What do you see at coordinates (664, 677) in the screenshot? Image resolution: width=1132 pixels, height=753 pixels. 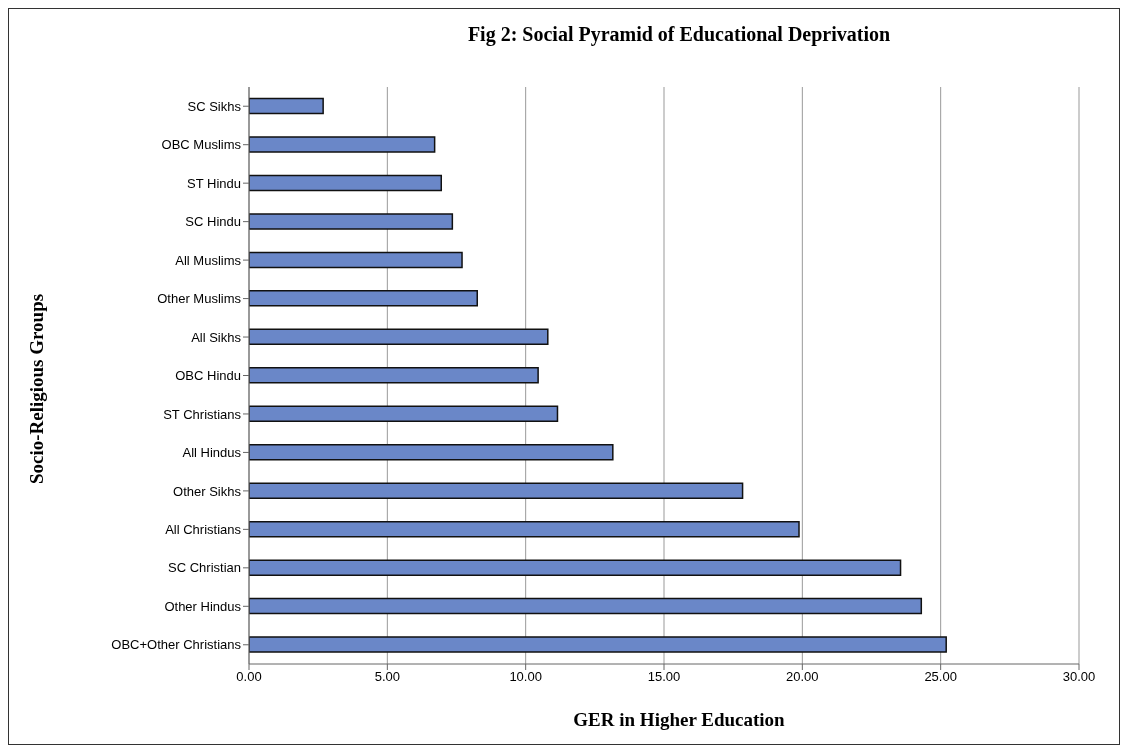 I see `x-tick-label: 15.00` at bounding box center [664, 677].